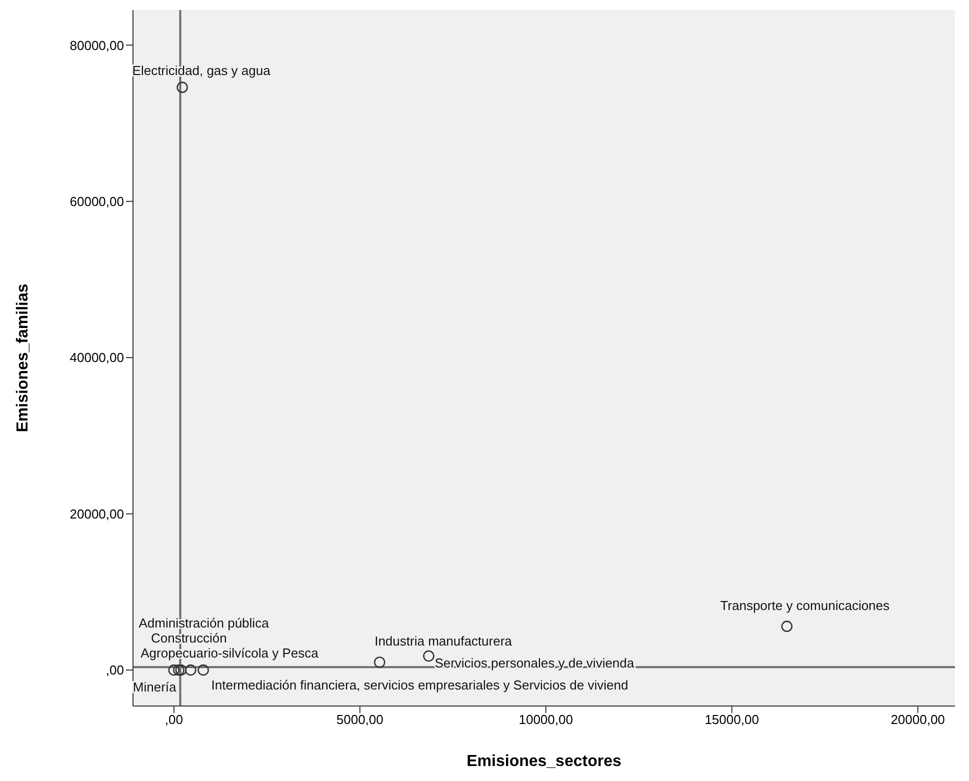  Describe the element at coordinates (443, 641) in the screenshot. I see `data-label: Industria manufacturera` at that location.